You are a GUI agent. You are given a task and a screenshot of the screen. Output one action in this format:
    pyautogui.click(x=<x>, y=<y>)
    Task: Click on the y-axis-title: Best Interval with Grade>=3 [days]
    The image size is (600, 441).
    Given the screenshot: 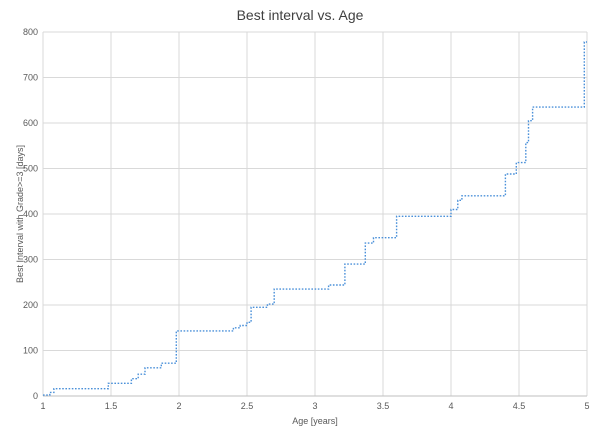 What is the action you would take?
    pyautogui.click(x=20, y=214)
    